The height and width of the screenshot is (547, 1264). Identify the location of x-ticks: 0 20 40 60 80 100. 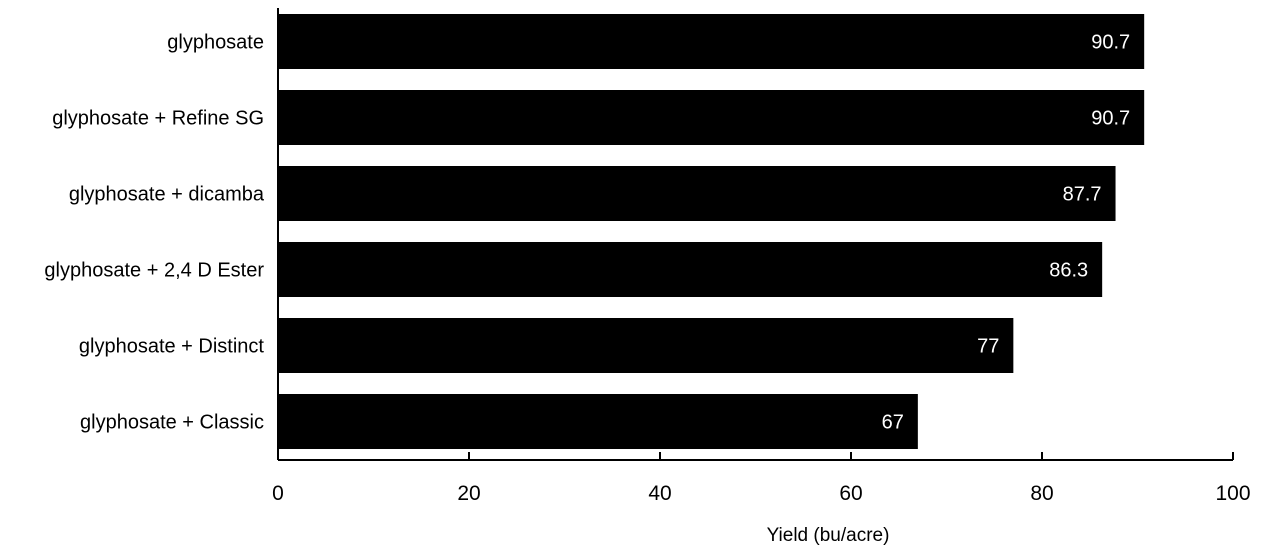
(761, 478).